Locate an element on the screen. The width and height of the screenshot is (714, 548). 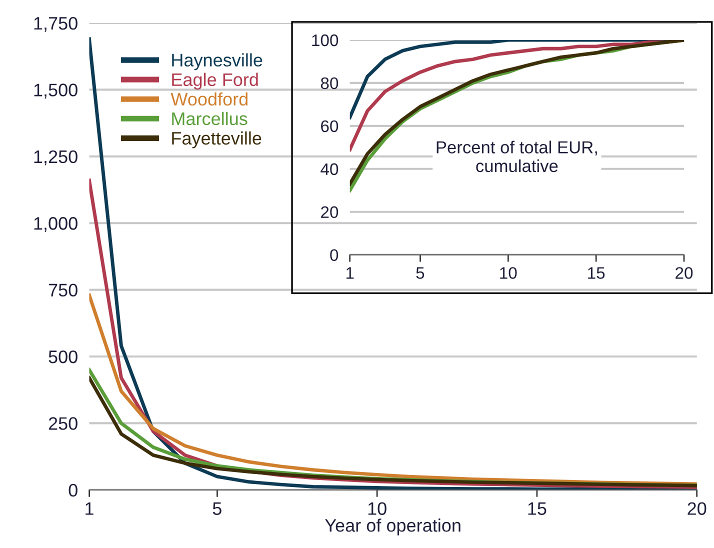
x-axis-title: Year of operation is located at coordinates (392, 527).